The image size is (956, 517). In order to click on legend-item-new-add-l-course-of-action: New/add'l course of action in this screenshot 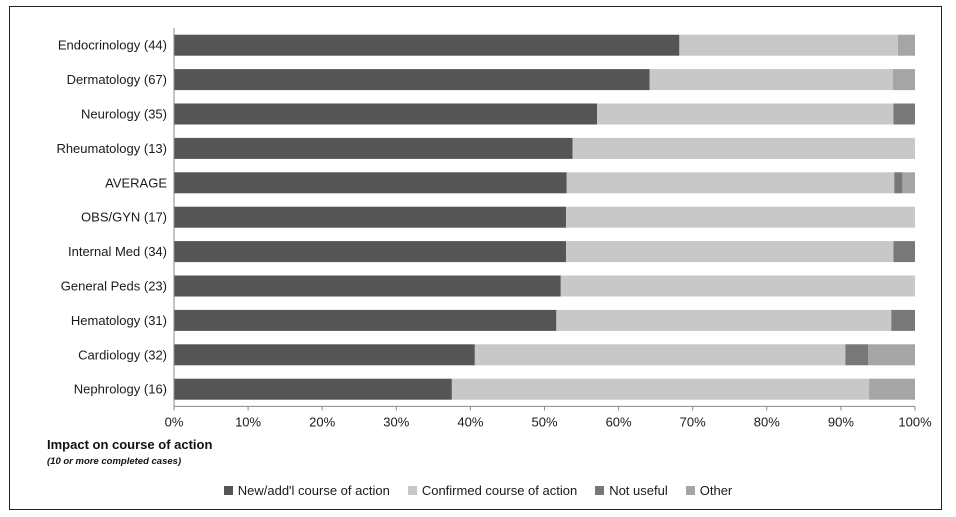, I will do `click(306, 490)`.